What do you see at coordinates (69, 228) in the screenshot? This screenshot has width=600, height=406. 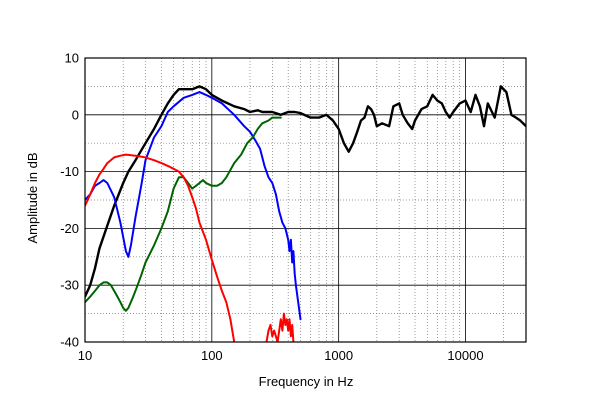 I see `y-tick-label: -20` at bounding box center [69, 228].